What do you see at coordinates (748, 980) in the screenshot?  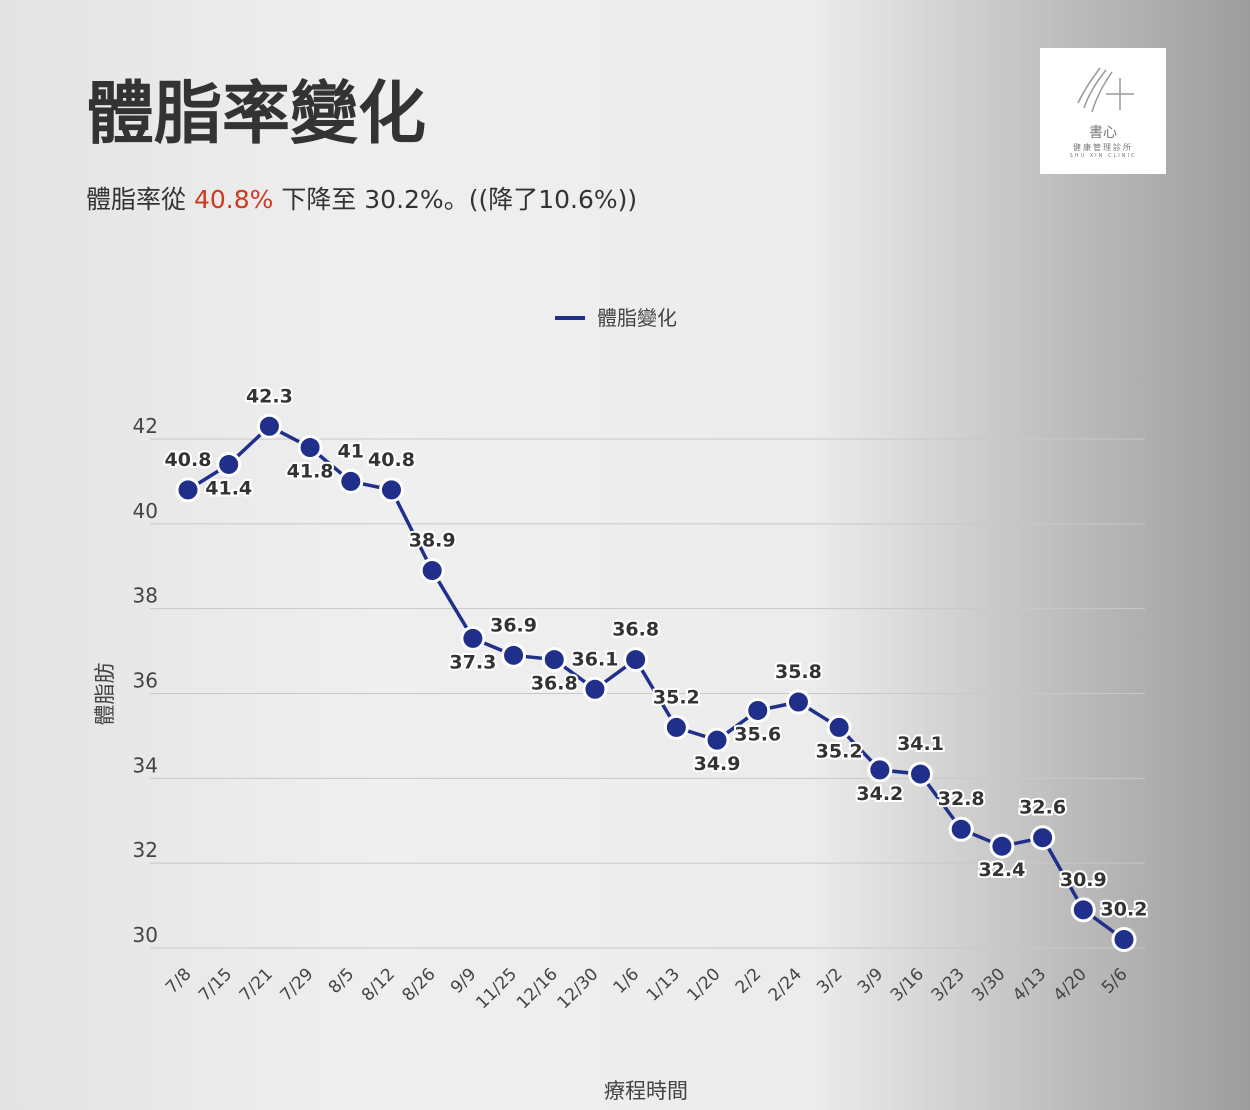 I see `x-tick-label: 2/2` at bounding box center [748, 980].